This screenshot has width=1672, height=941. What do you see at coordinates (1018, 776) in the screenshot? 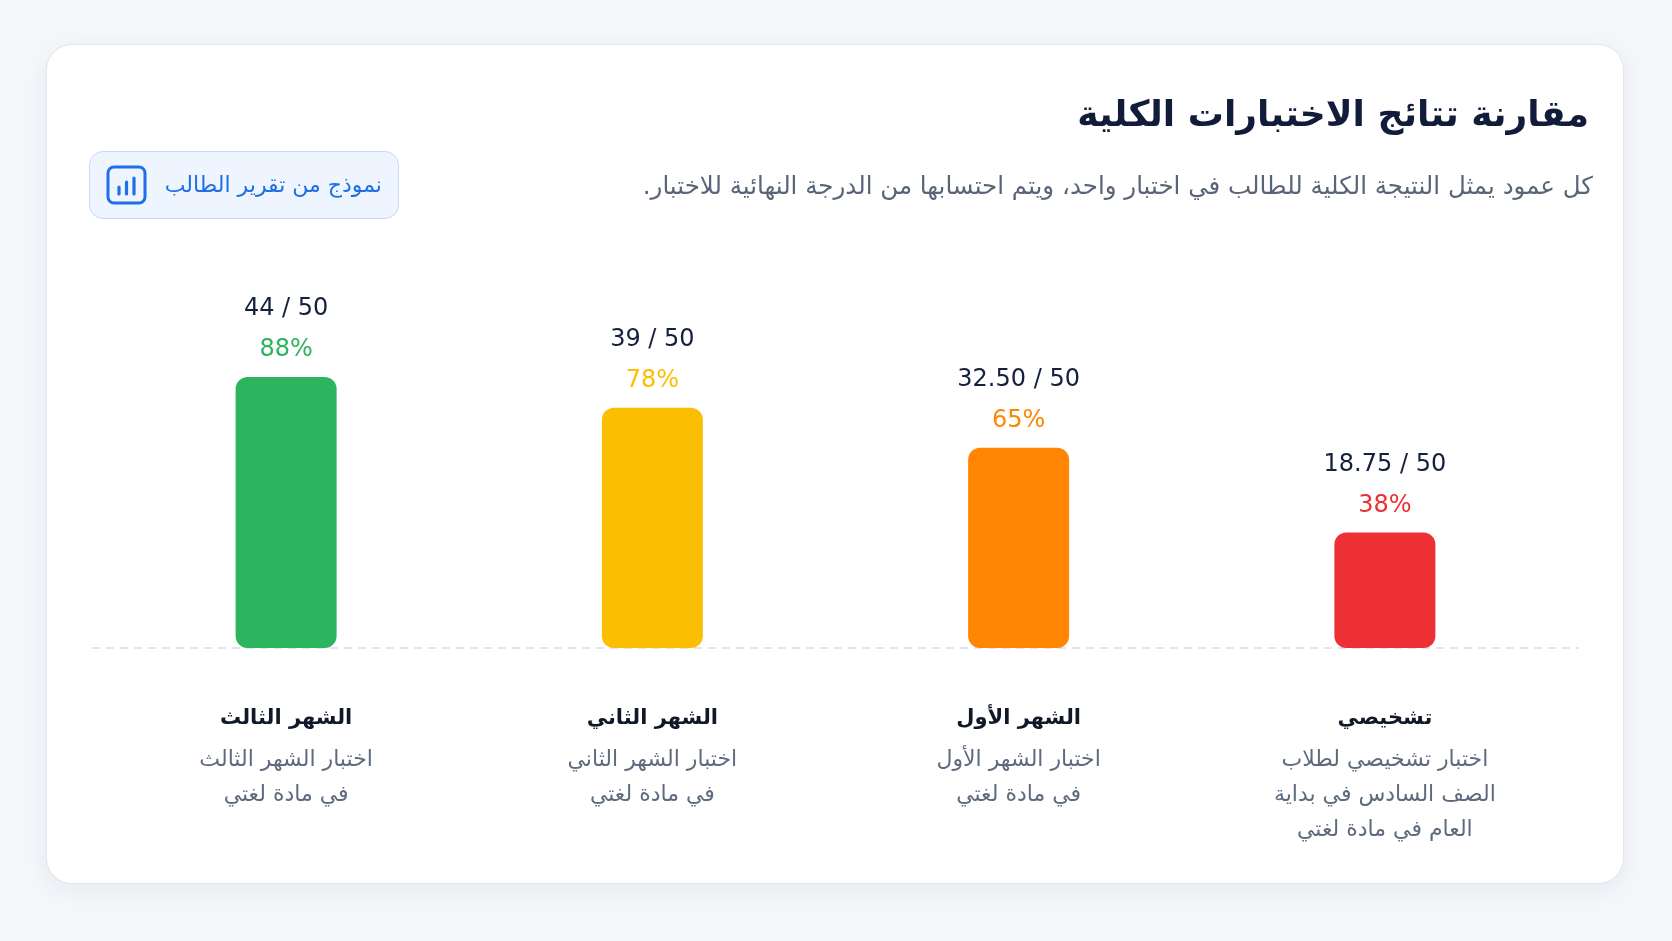
I see `text: اختبار الشهر الأول في مادة لغتي` at bounding box center [1018, 776].